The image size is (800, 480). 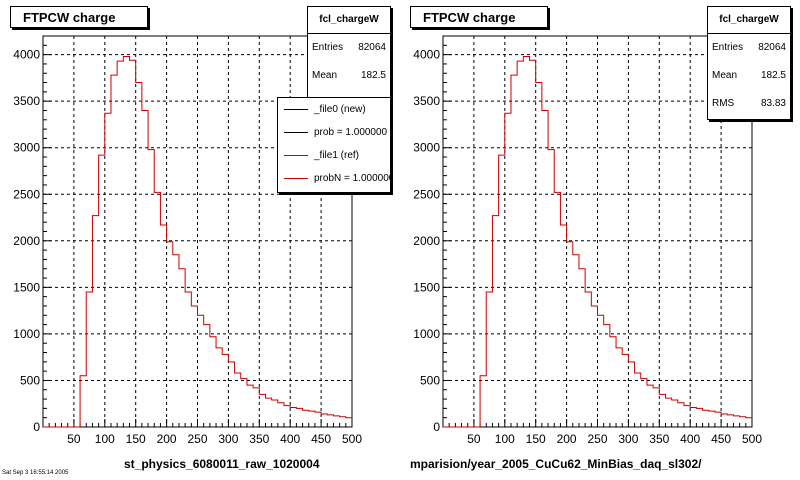 I want to click on legend-entry-file0: _file0 (new), so click(x=334, y=109).